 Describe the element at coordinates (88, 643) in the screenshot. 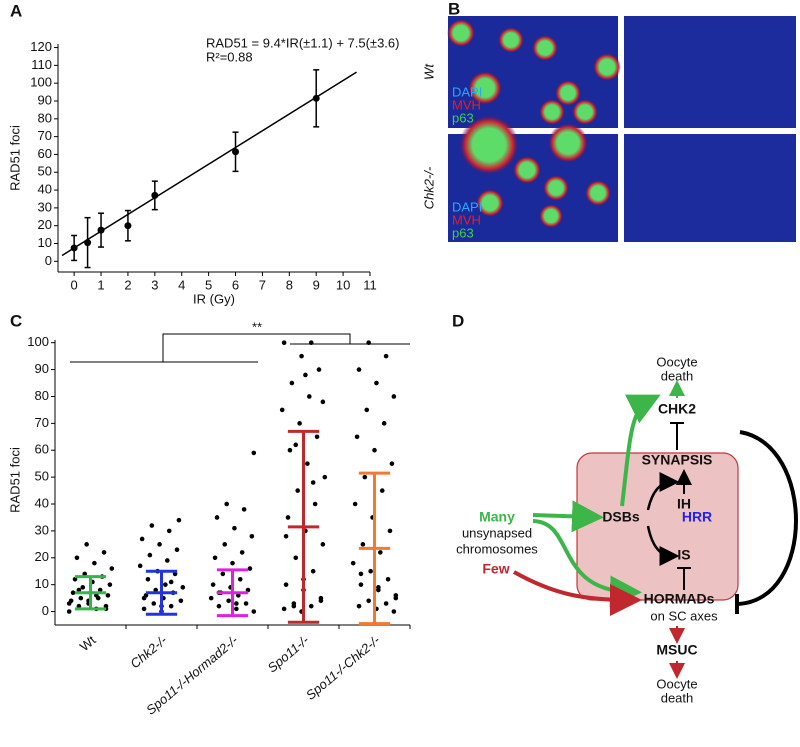

I see `x-tick-label: Wt` at that location.